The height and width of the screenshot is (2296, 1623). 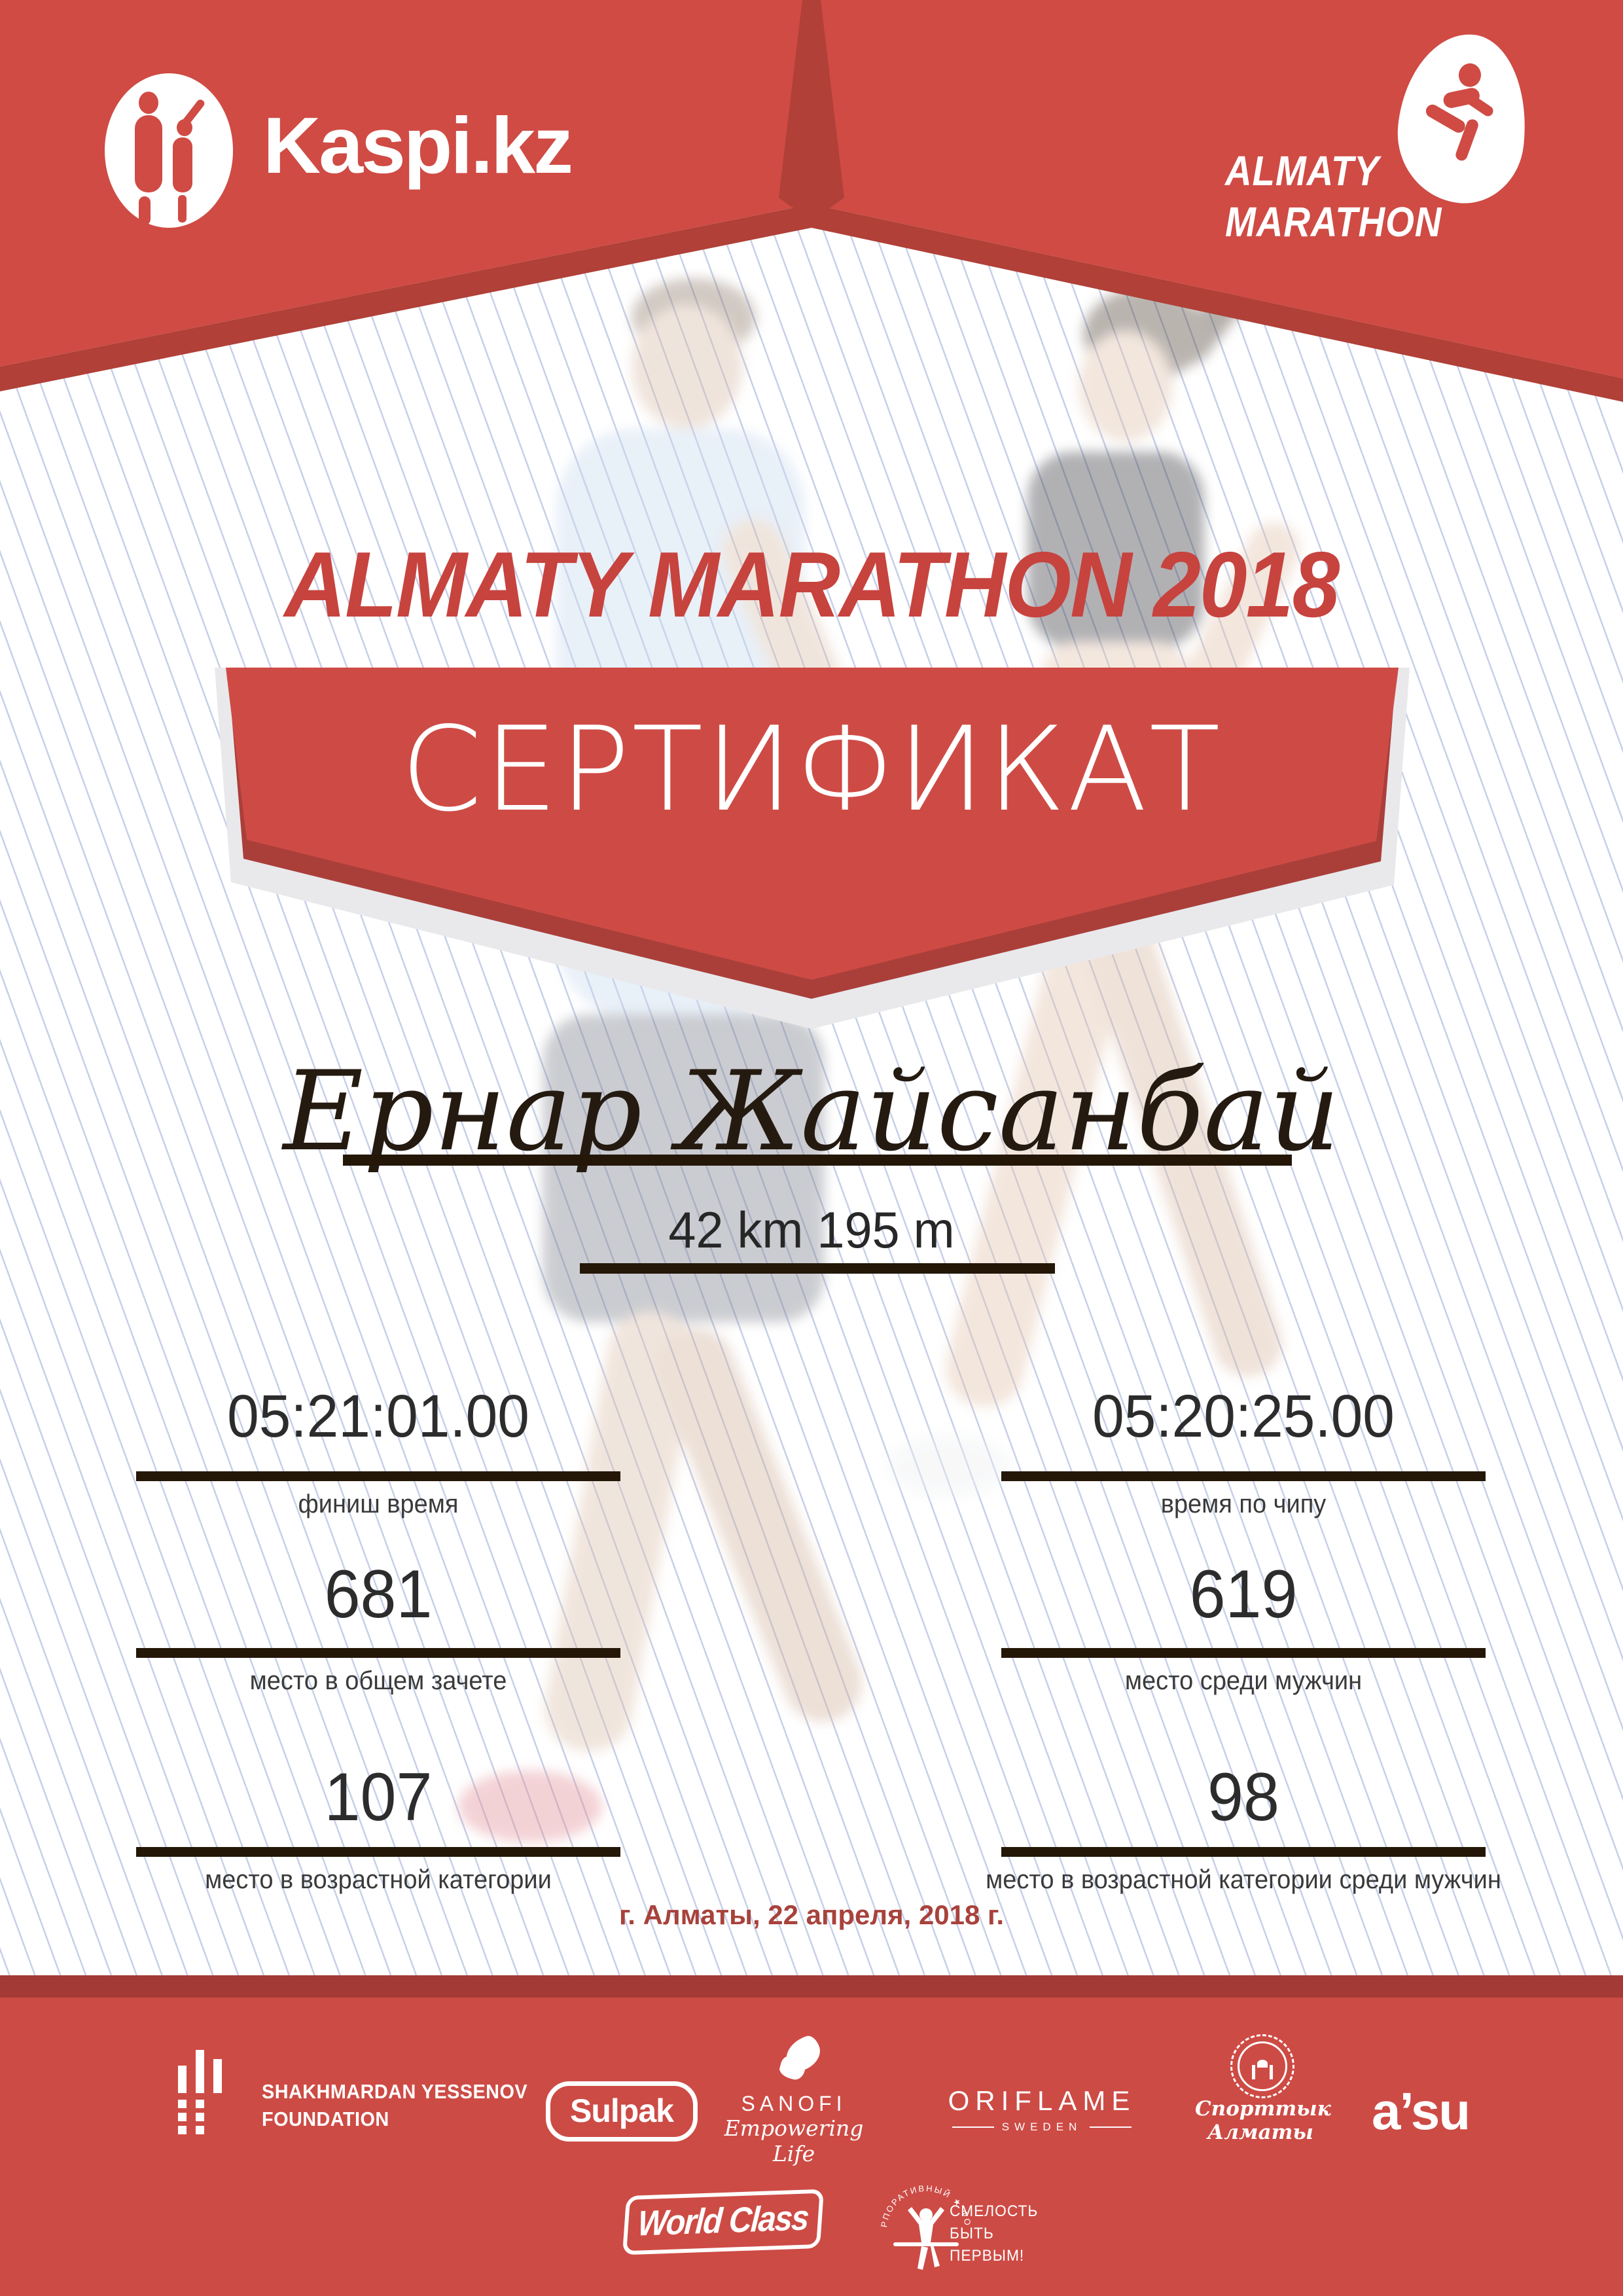 I want to click on stat-finish-time: 05:21:01.00 финиш время, so click(x=378, y=1450).